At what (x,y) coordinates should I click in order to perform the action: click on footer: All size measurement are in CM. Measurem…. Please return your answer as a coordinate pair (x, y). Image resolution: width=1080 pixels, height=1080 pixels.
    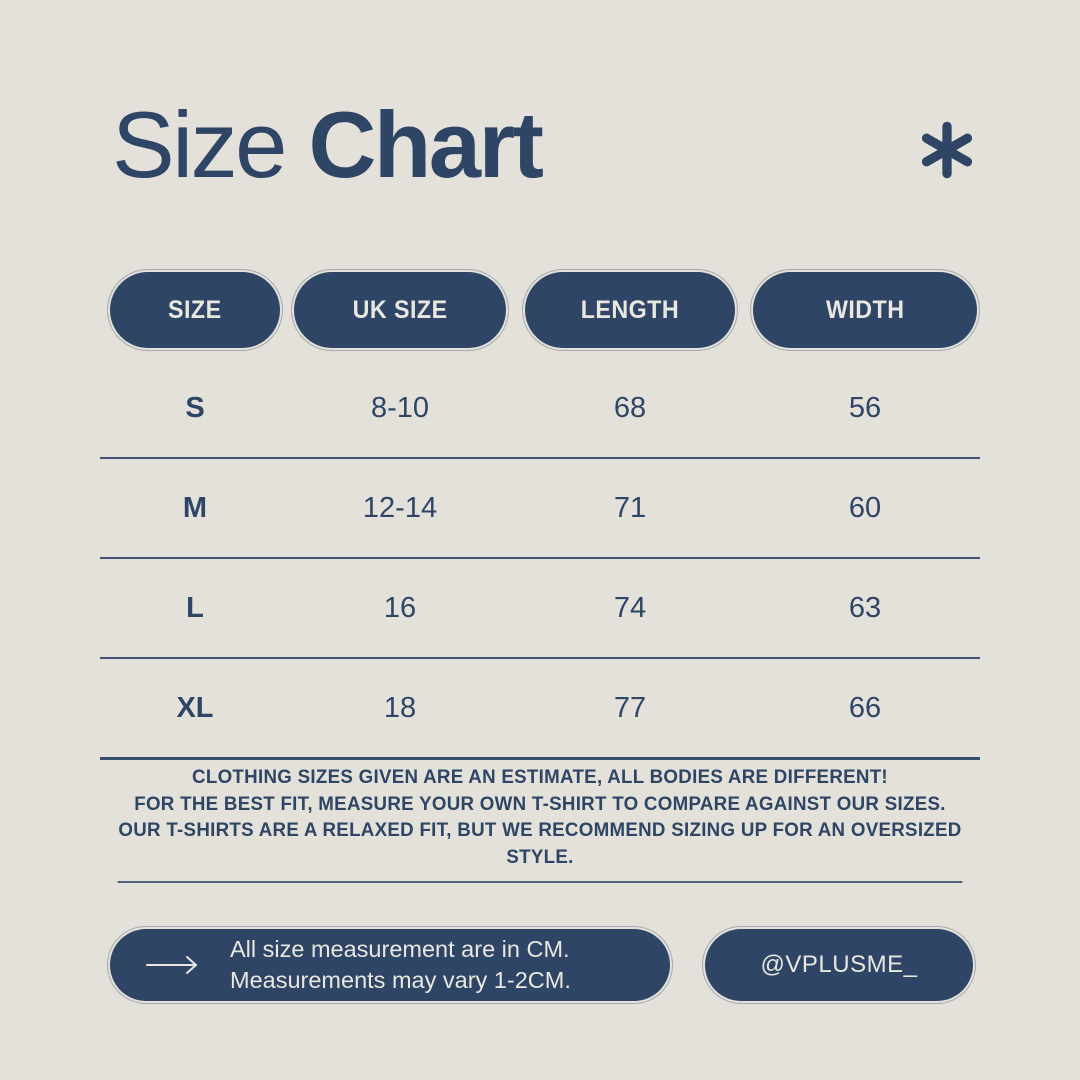
    Looking at the image, I should click on (541, 965).